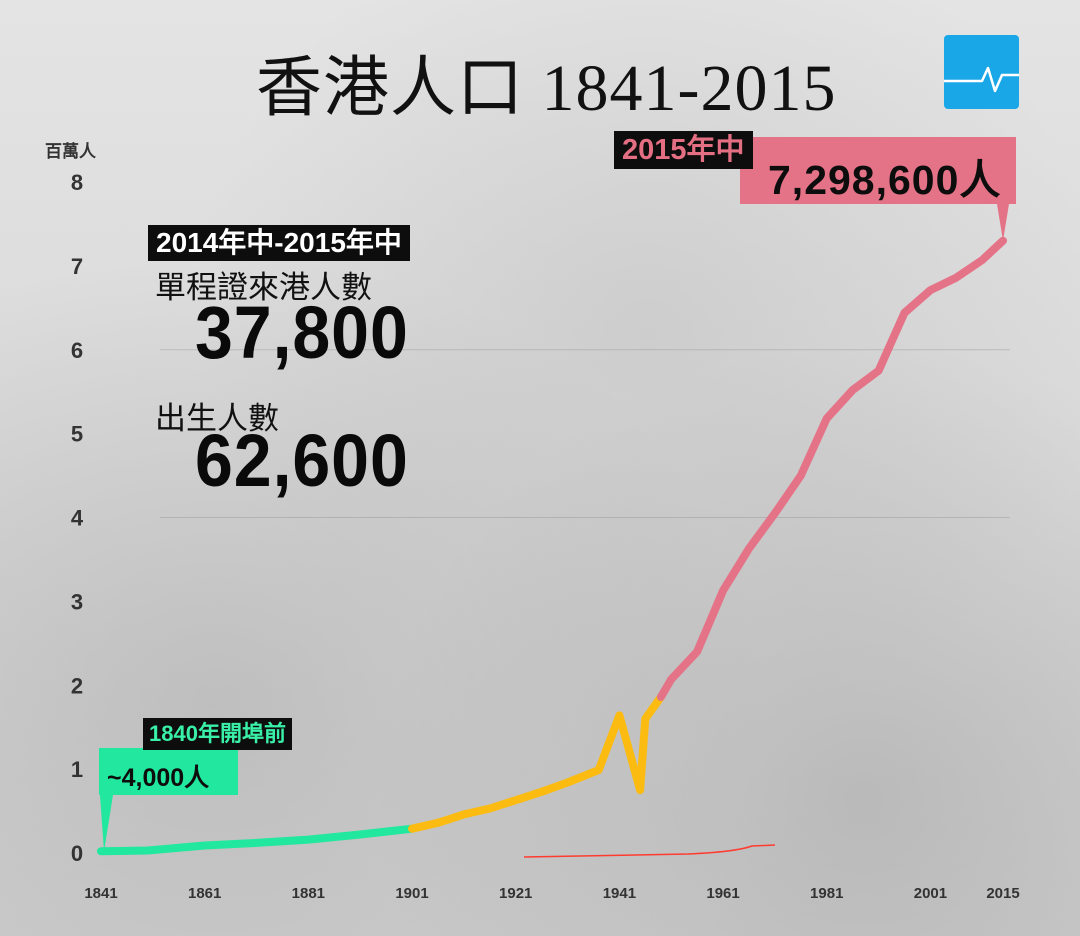  I want to click on x-tick-label: 1921, so click(515, 893).